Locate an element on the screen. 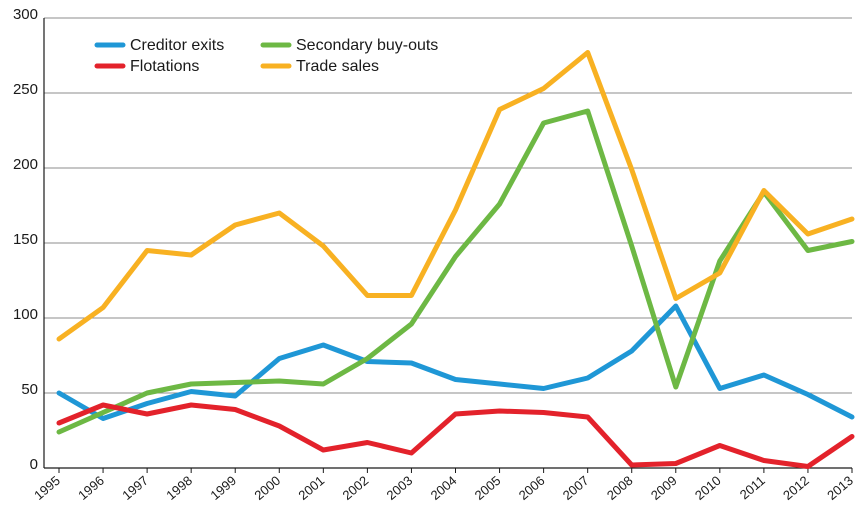 This screenshot has width=855, height=508. y-tick-label: 300 is located at coordinates (25, 14).